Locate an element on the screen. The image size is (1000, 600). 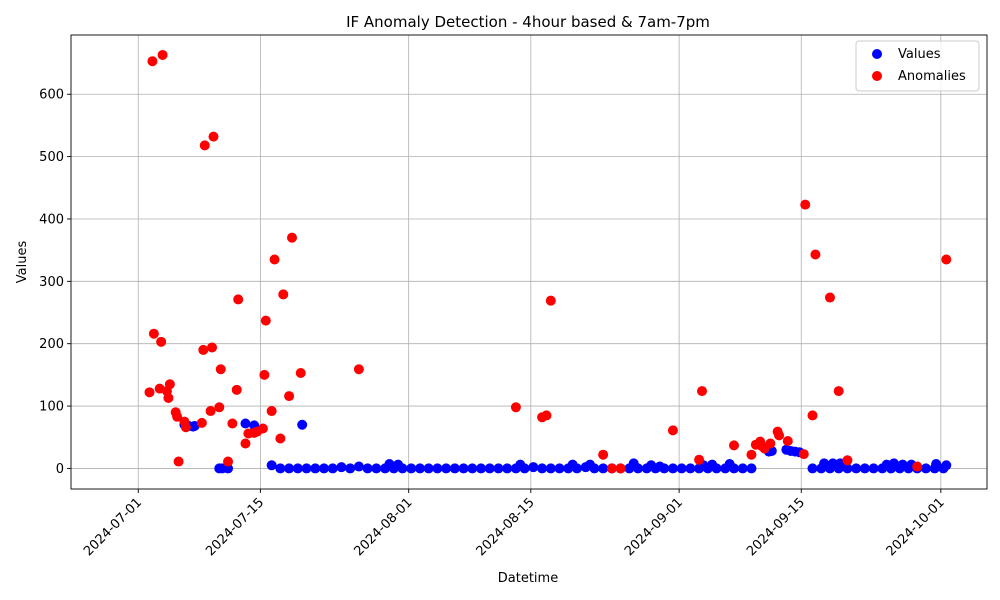
y-tick-label: 400 is located at coordinates (51, 219).